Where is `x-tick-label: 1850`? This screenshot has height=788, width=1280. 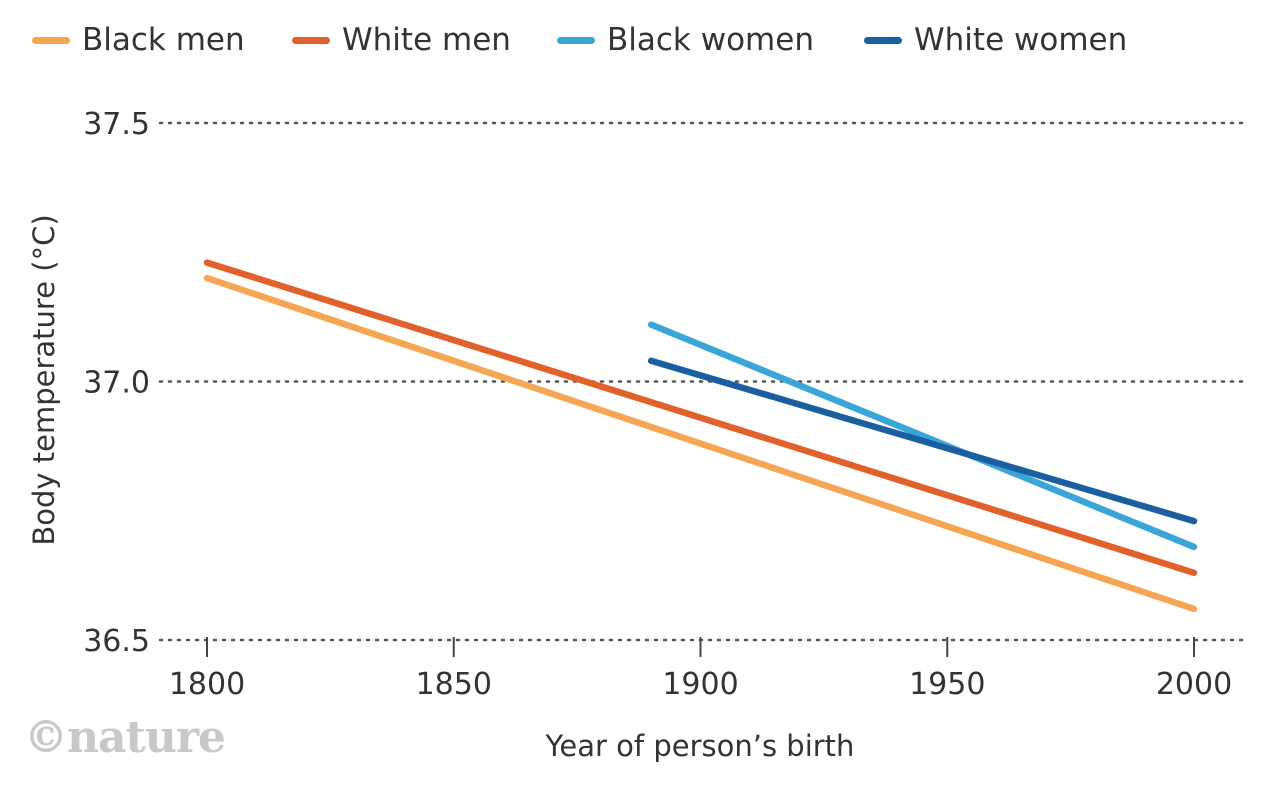
x-tick-label: 1850 is located at coordinates (454, 684).